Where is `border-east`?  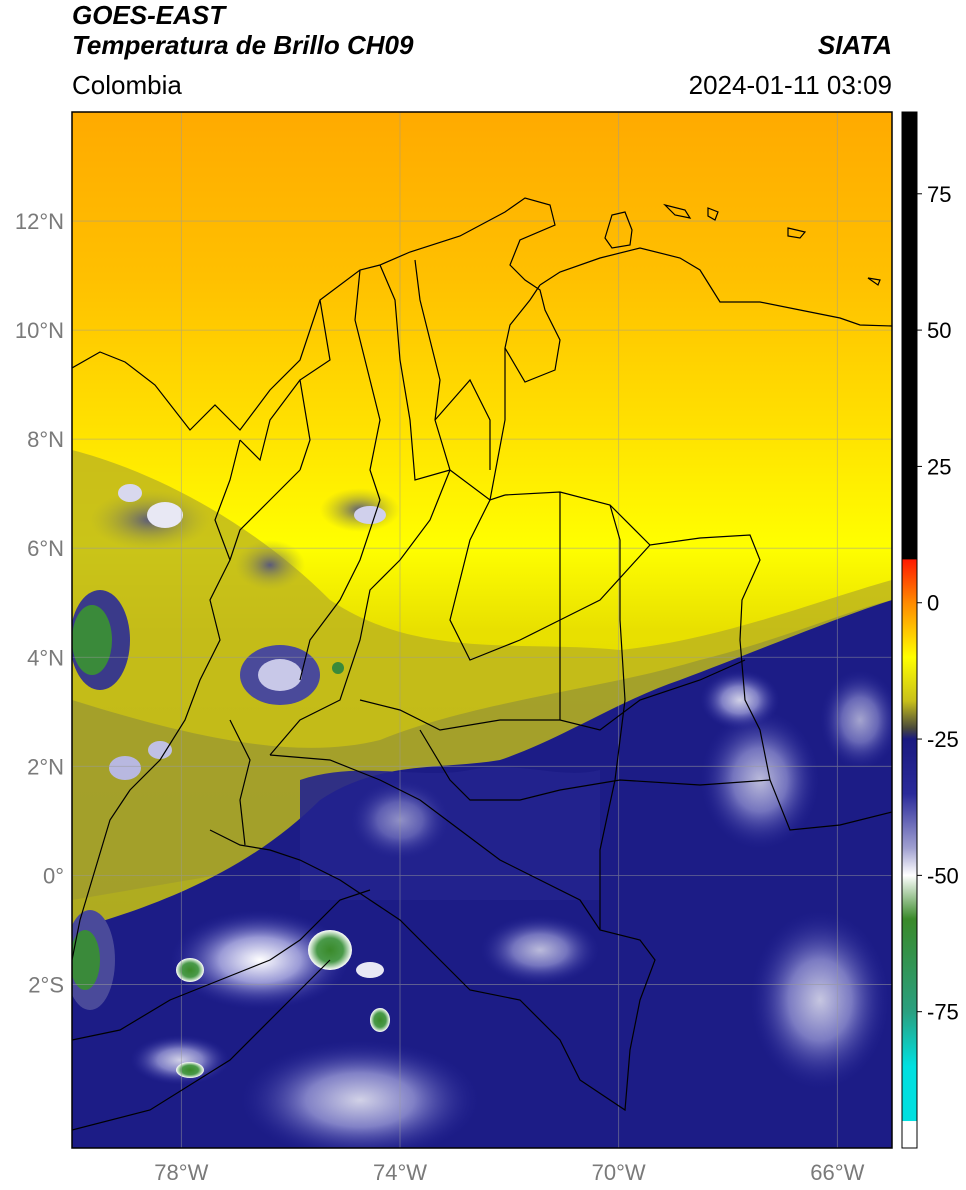 border-east is located at coordinates (698, 661).